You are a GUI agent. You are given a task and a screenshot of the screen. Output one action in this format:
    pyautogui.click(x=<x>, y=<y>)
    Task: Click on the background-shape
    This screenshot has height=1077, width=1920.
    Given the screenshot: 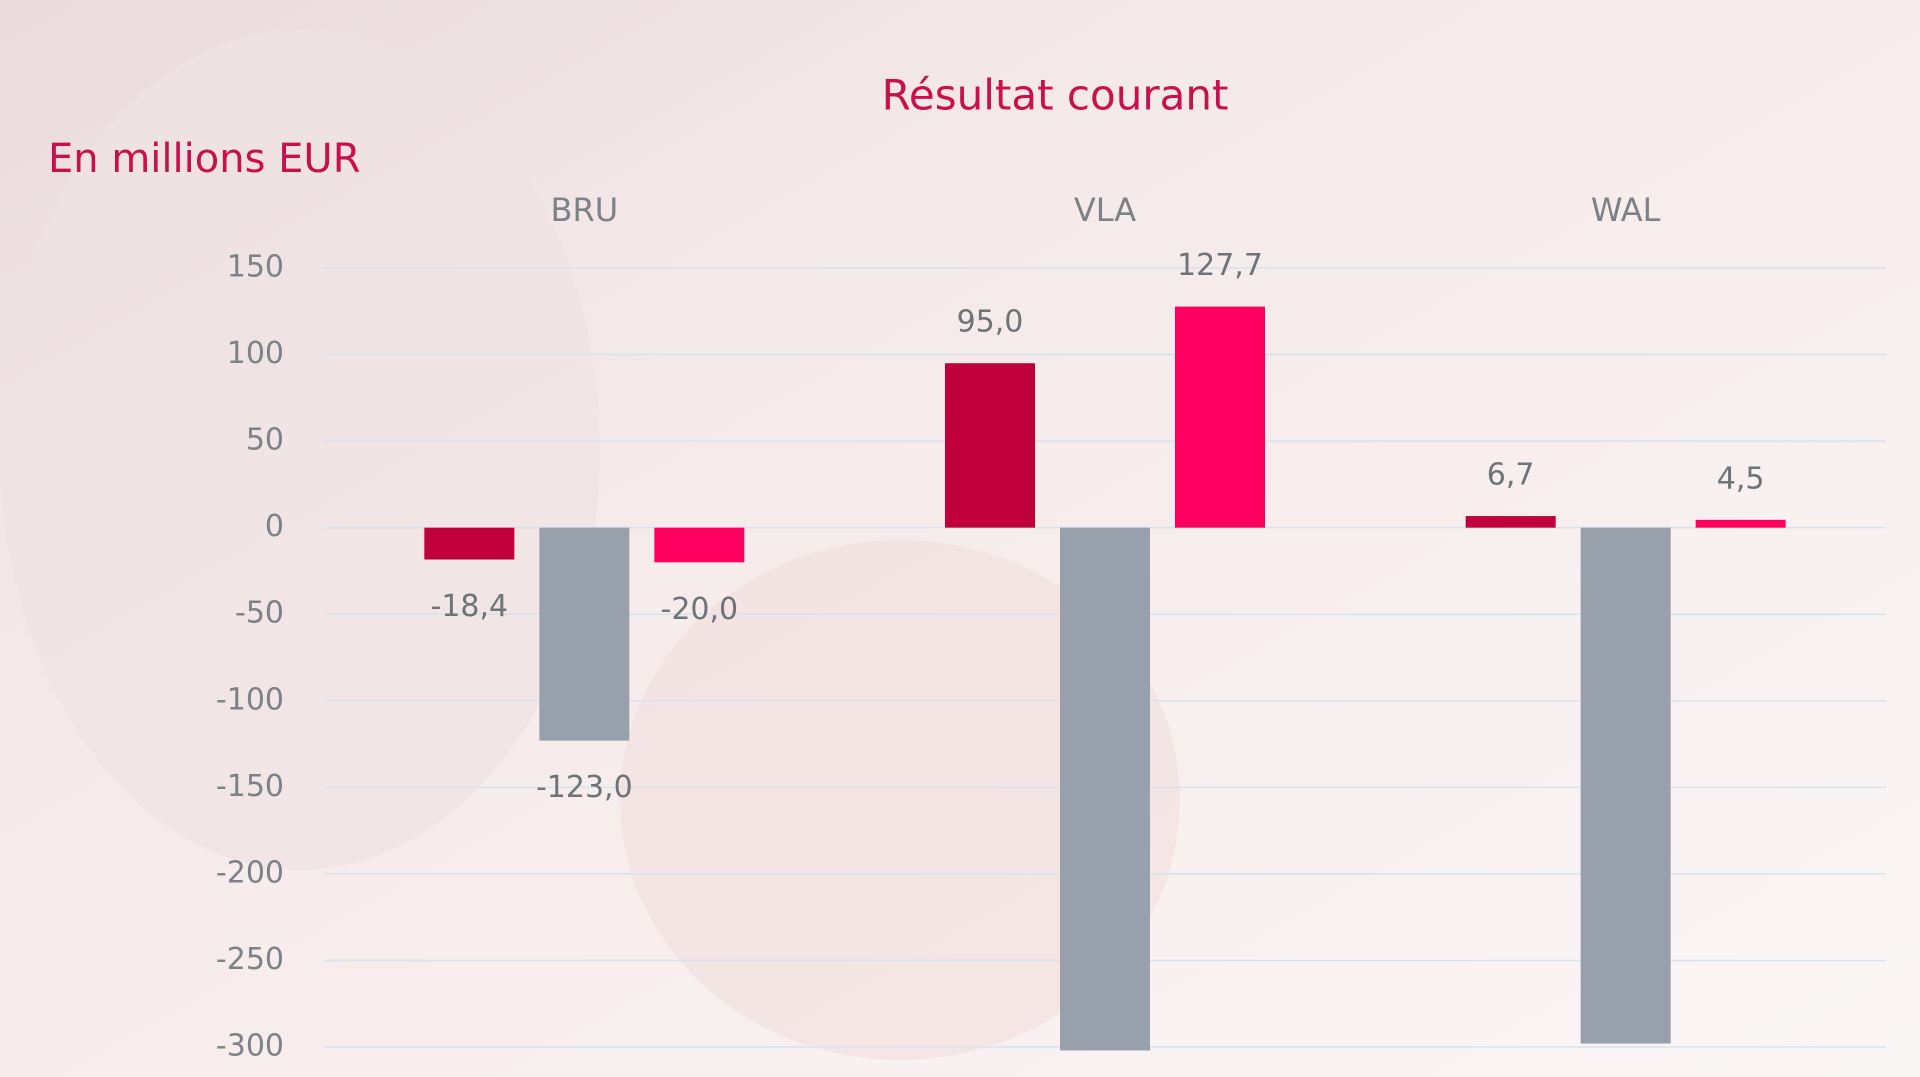 What is the action you would take?
    pyautogui.click(x=900, y=800)
    